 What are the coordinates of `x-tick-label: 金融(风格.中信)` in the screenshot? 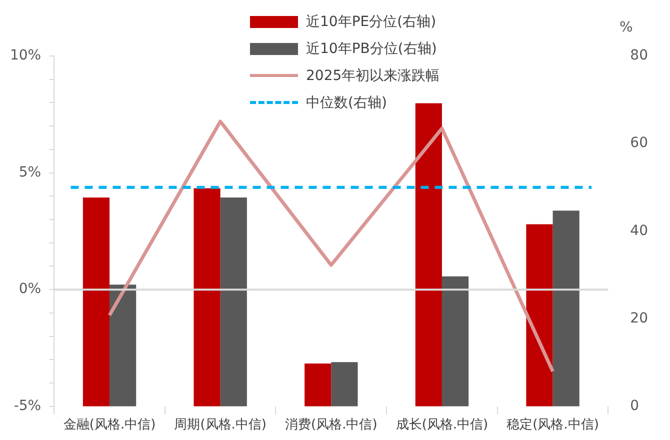 It's located at (109, 425).